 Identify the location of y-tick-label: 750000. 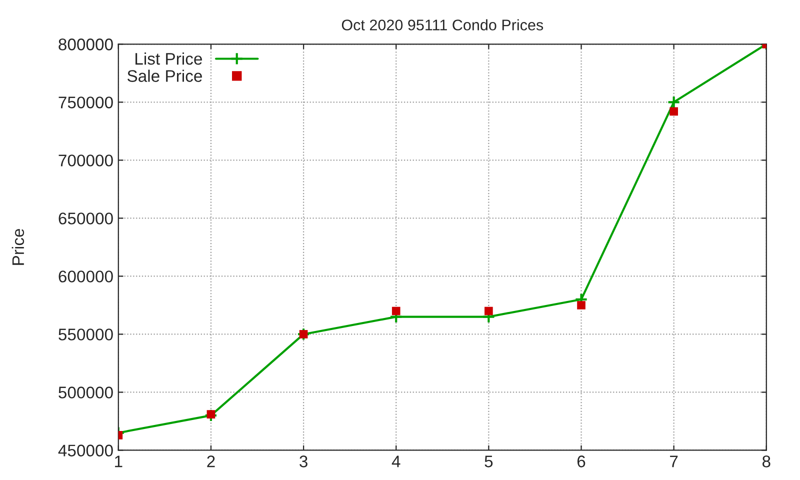
(85, 102).